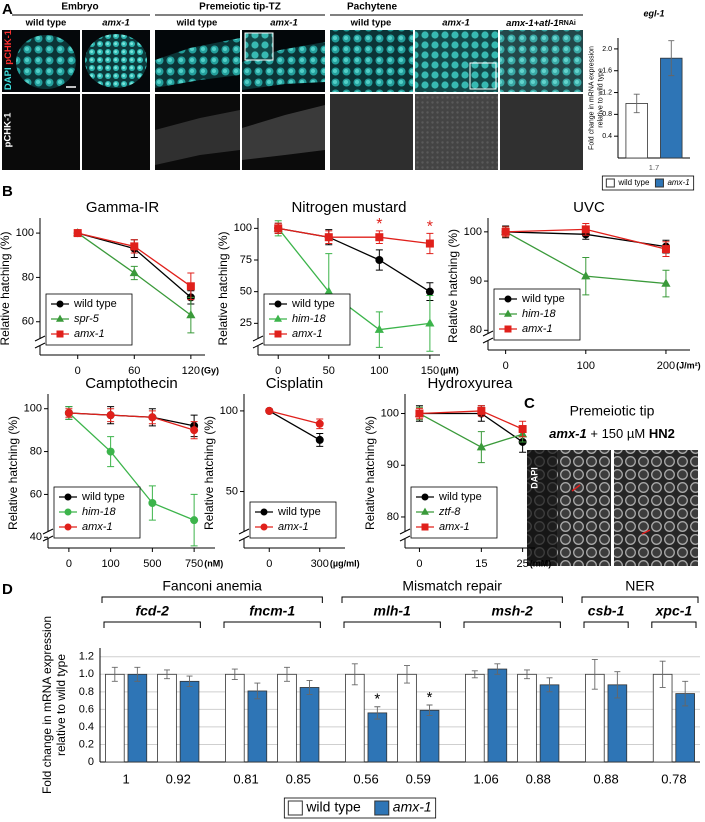  I want to click on fold-change-label: 0.78, so click(673, 778).